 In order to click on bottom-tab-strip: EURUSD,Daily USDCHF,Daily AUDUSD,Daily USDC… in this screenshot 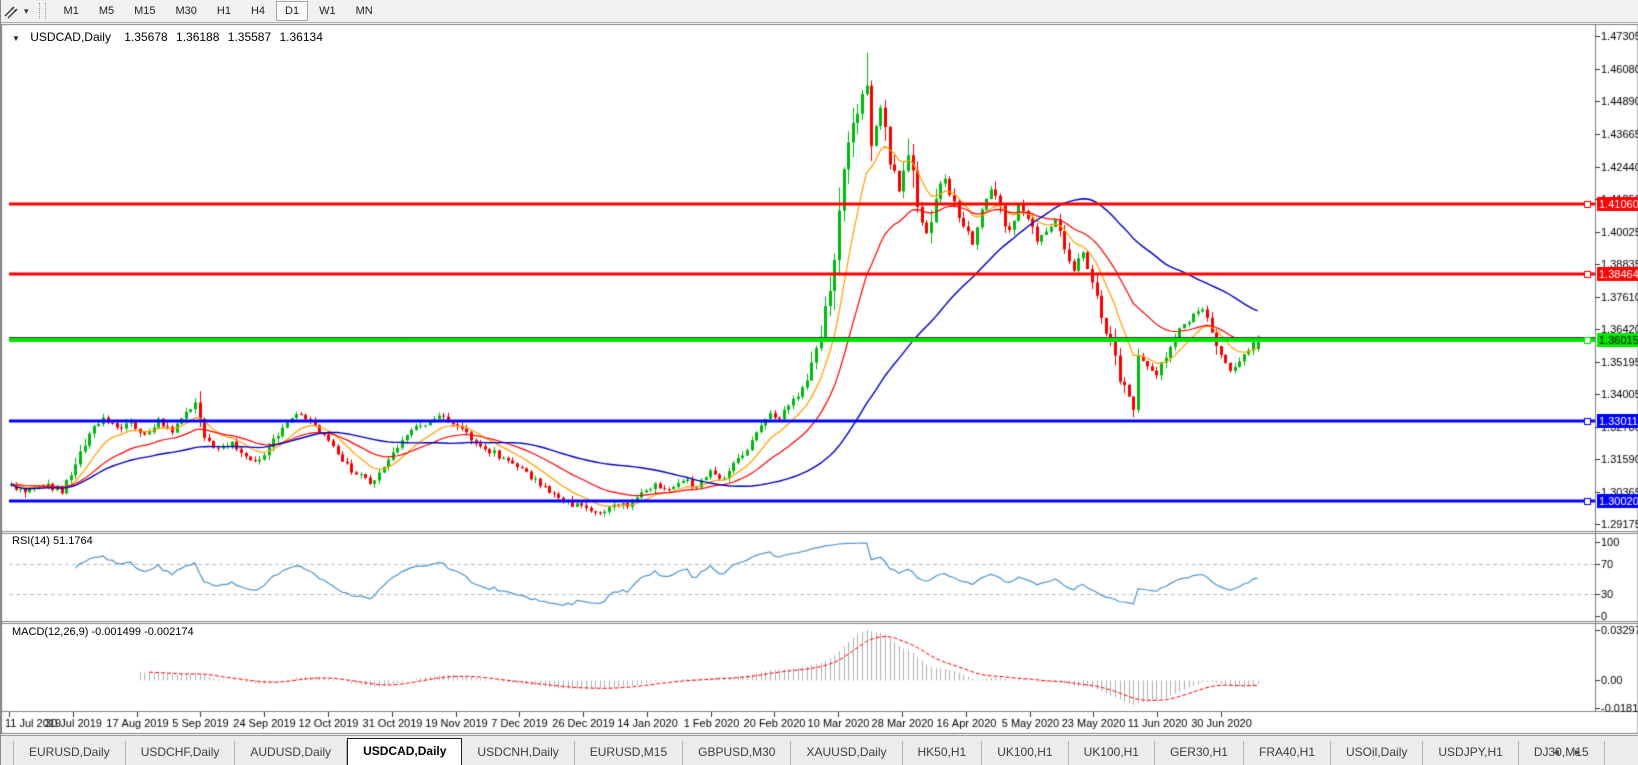, I will do `click(809, 751)`.